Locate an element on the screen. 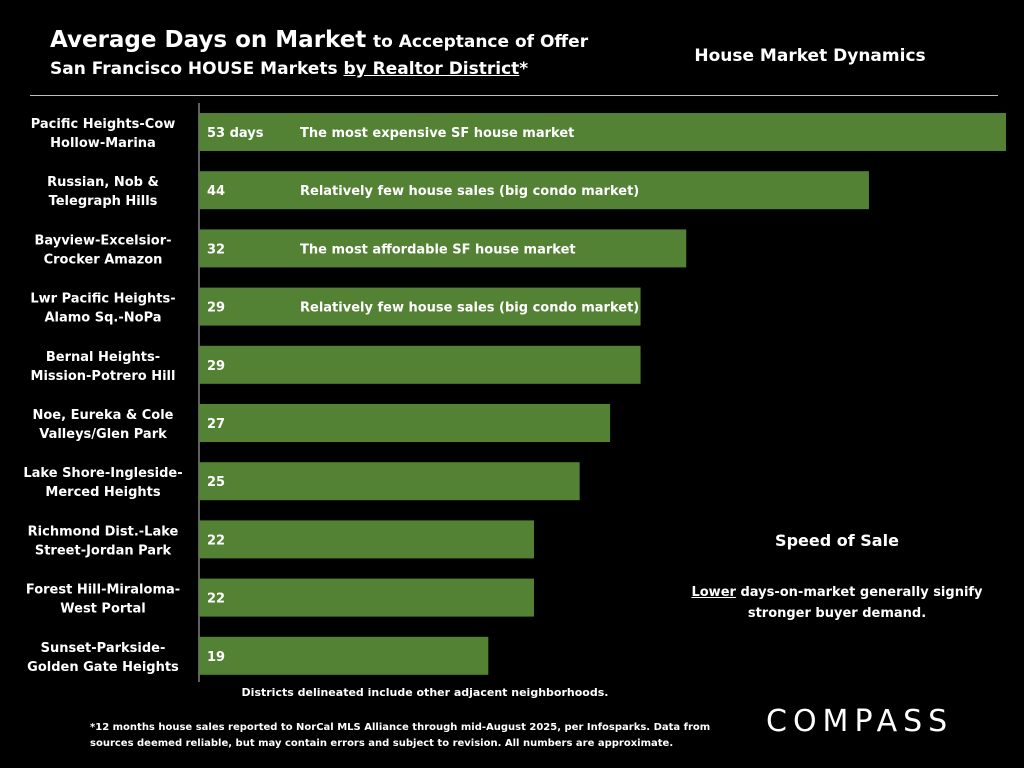  category-label-line: Street-Jordan Park is located at coordinates (103, 550).